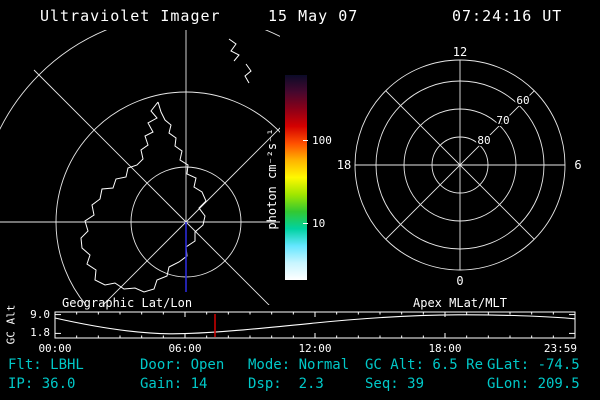 Image resolution: width=600 pixels, height=400 pixels. What do you see at coordinates (286, 384) in the screenshot?
I see `status-dsp: Dsp: 2.3` at bounding box center [286, 384].